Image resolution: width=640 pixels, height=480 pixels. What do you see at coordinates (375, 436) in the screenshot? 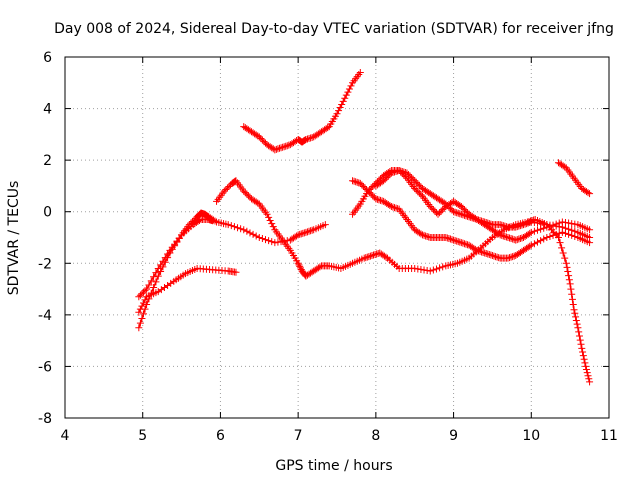
I see `x-tick-label: 8` at bounding box center [375, 436].